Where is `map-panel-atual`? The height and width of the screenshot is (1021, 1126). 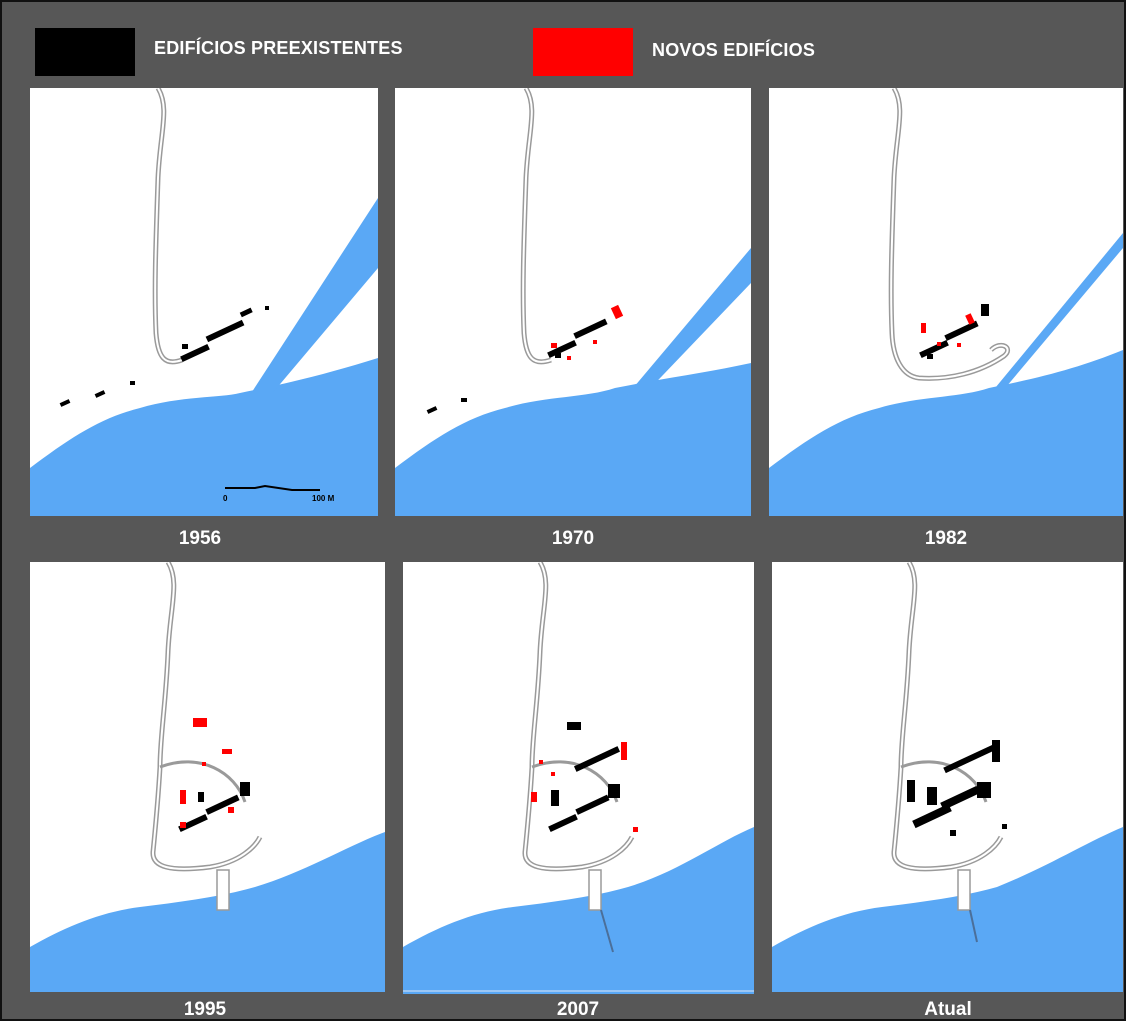
map-panel-atual is located at coordinates (947, 777).